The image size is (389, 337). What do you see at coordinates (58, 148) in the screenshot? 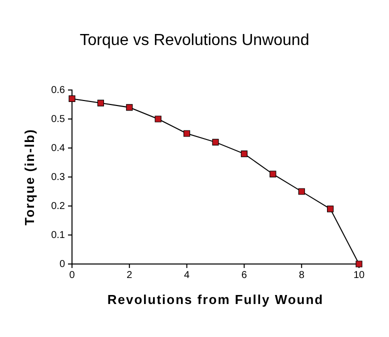
I see `y-tick-label: 0.4` at bounding box center [58, 148].